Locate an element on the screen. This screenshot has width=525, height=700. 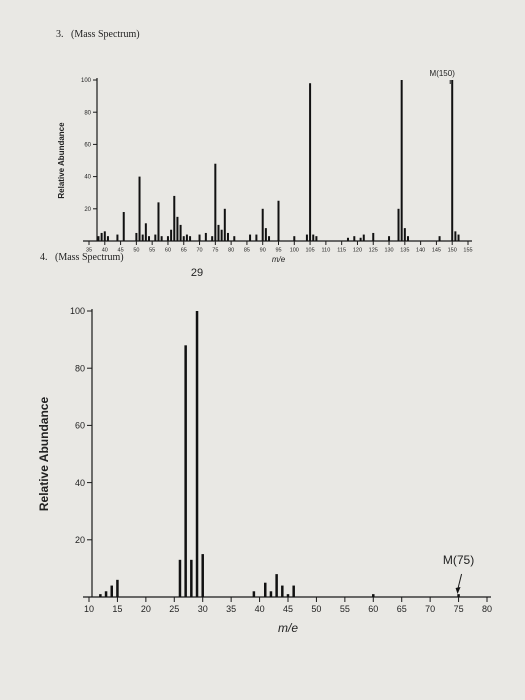
x-tick-label: 65 is located at coordinates (184, 251).